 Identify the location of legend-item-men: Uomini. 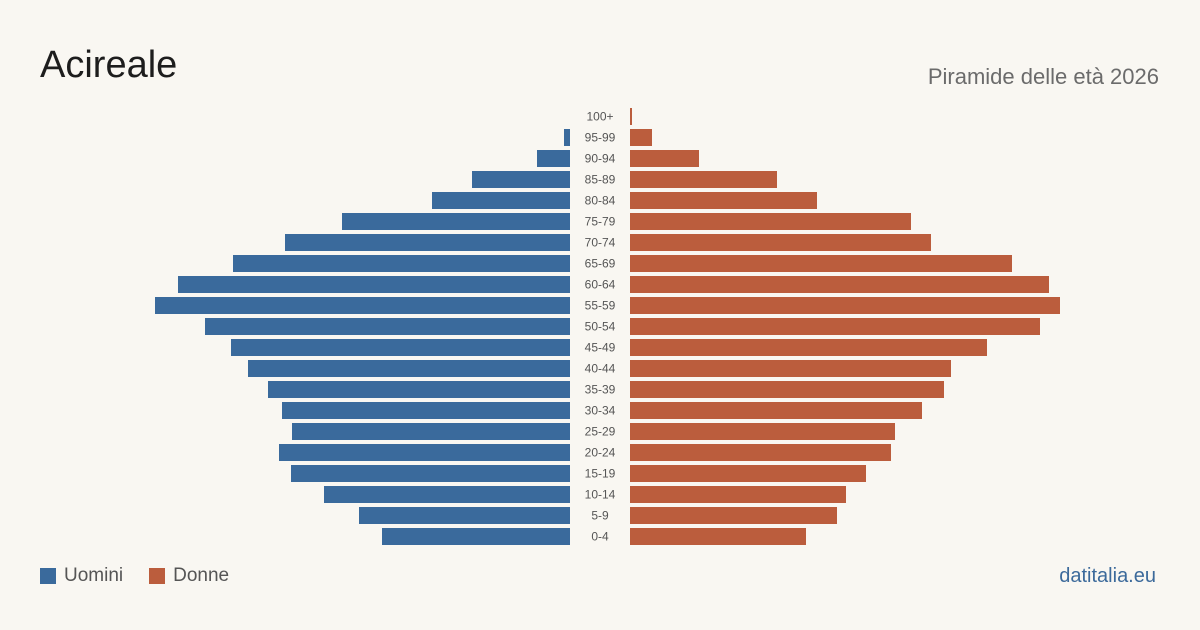
(81, 576).